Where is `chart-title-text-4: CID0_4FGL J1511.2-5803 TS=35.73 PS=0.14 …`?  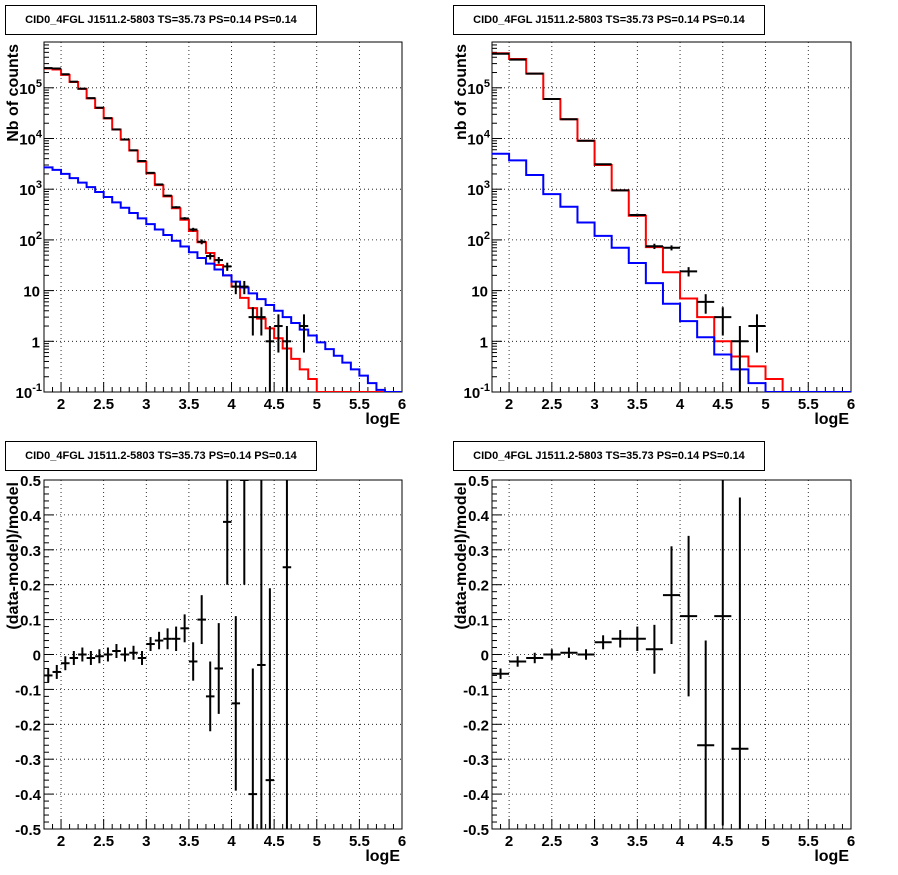
chart-title-text-4: CID0_4FGL J1511.2-5803 TS=35.73 PS=0.14 … is located at coordinates (609, 456).